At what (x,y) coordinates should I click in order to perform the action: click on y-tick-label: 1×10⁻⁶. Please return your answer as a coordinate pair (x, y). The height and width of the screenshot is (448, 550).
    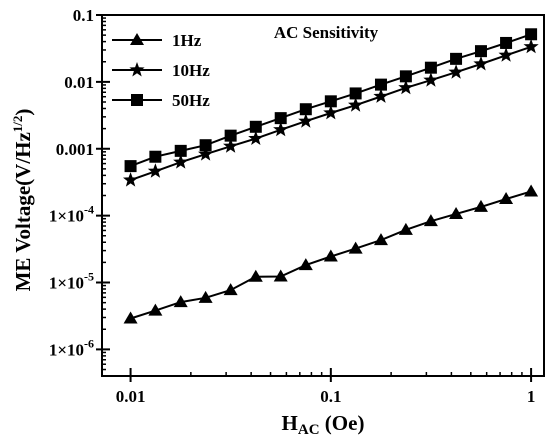
    Looking at the image, I should click on (71, 347).